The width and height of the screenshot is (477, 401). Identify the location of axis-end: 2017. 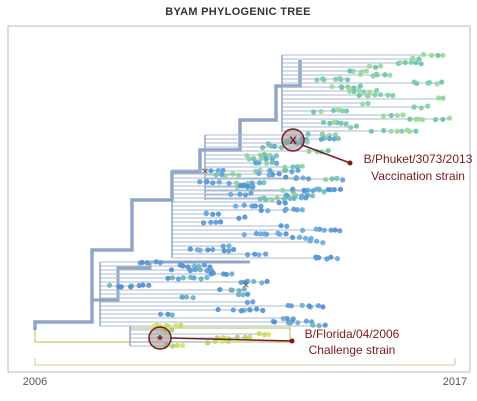
(455, 382).